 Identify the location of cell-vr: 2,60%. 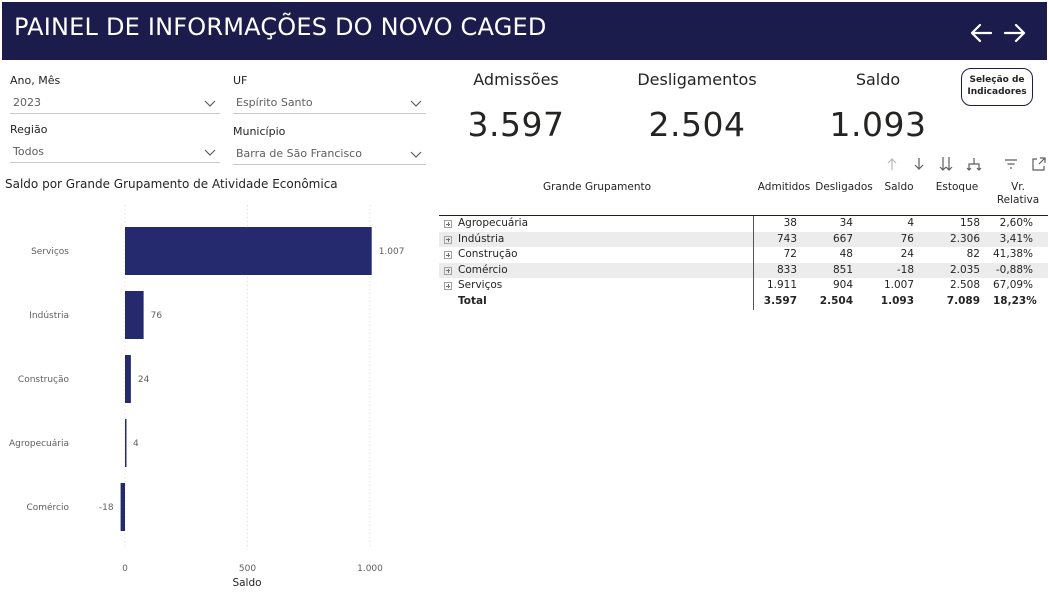
(1016, 223).